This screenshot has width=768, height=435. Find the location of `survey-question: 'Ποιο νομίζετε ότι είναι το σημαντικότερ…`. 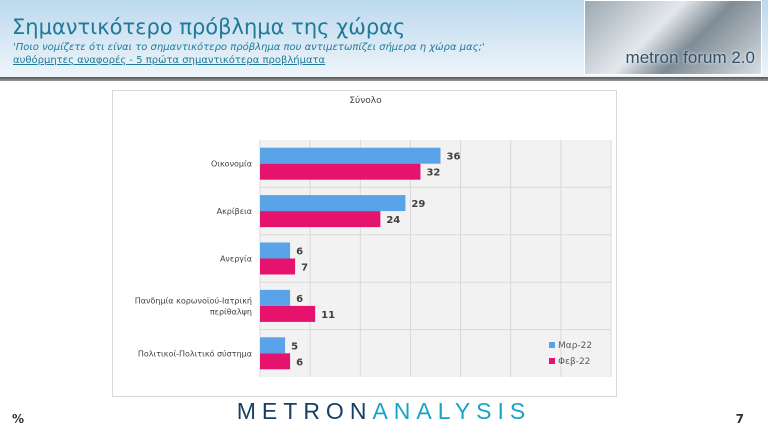

survey-question: 'Ποιο νομίζετε ότι είναι το σημαντικότερ… is located at coordinates (249, 47).